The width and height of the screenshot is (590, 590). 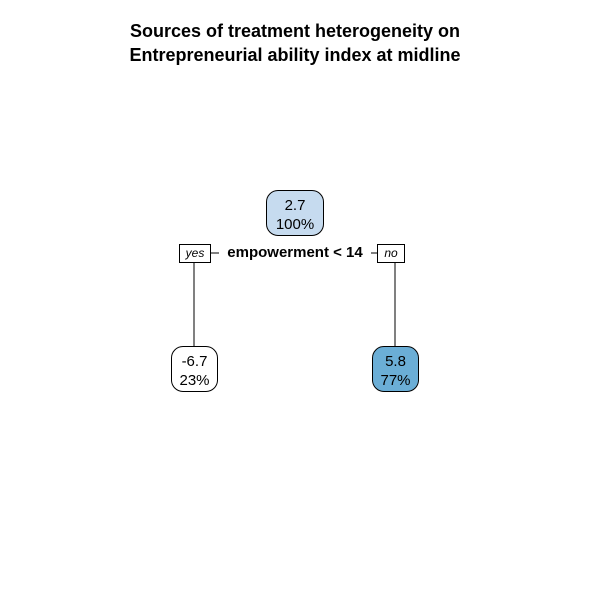 What do you see at coordinates (295, 224) in the screenshot?
I see `root-node-percent: 100%` at bounding box center [295, 224].